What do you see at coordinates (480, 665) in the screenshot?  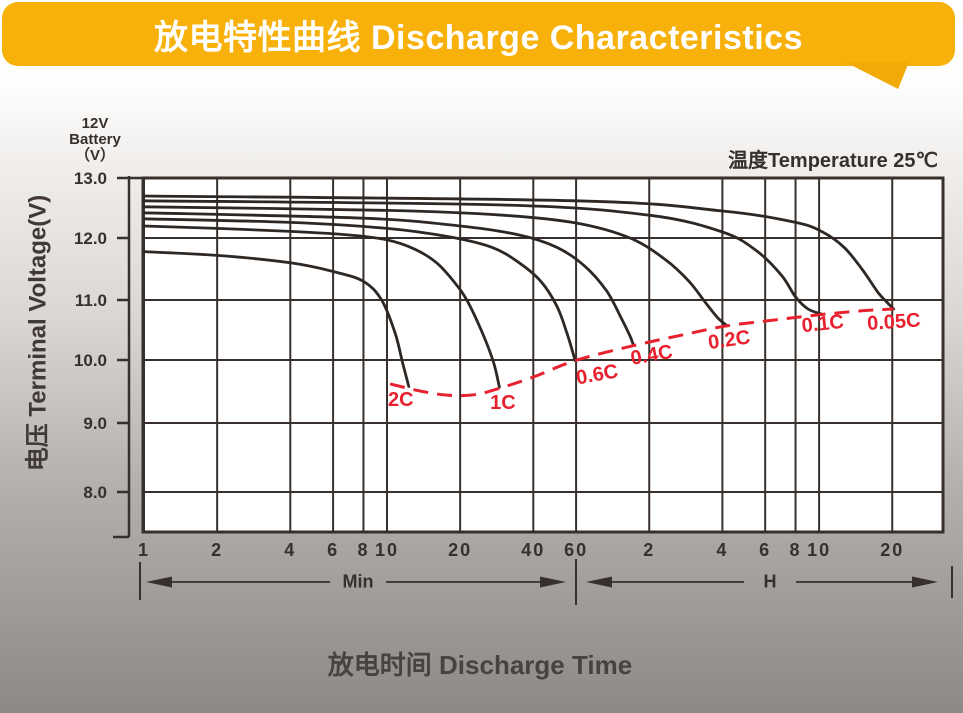 I see `x-axis-title: 放电时间 Discharge Time` at bounding box center [480, 665].